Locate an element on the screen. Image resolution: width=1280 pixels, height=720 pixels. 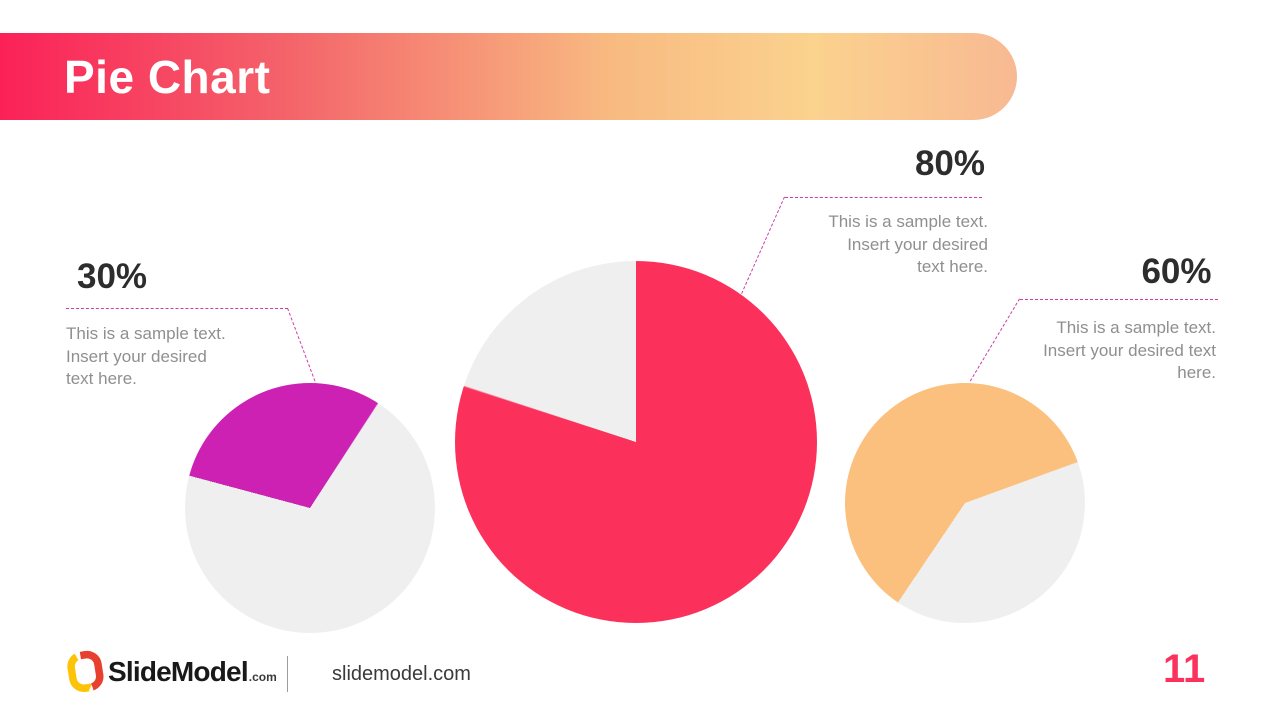
slidemodel-wordmark: SlideModel .com is located at coordinates (192, 672).